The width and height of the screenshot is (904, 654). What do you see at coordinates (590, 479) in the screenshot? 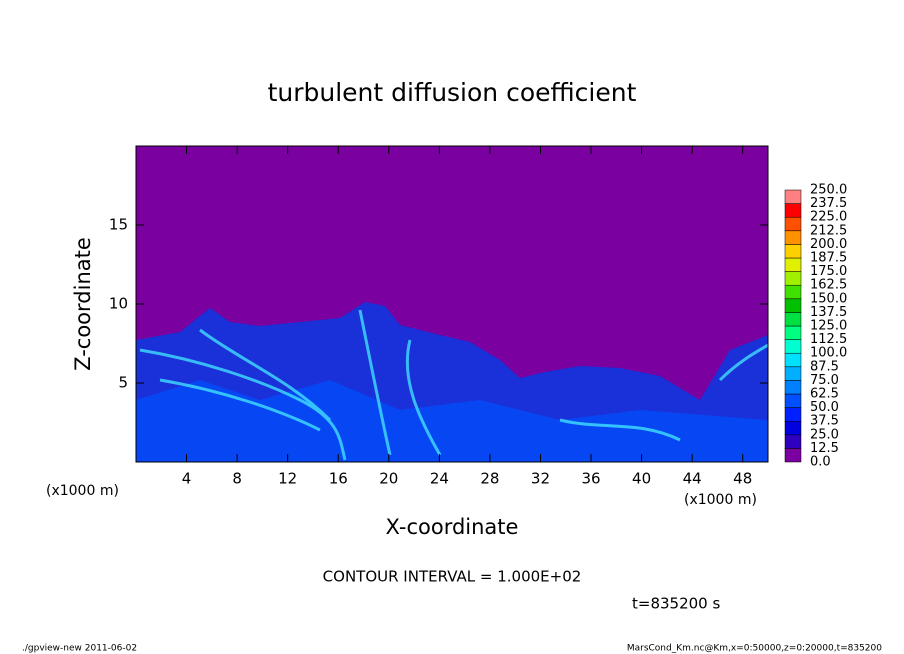
I see `x-tick-label: 36` at bounding box center [590, 479].